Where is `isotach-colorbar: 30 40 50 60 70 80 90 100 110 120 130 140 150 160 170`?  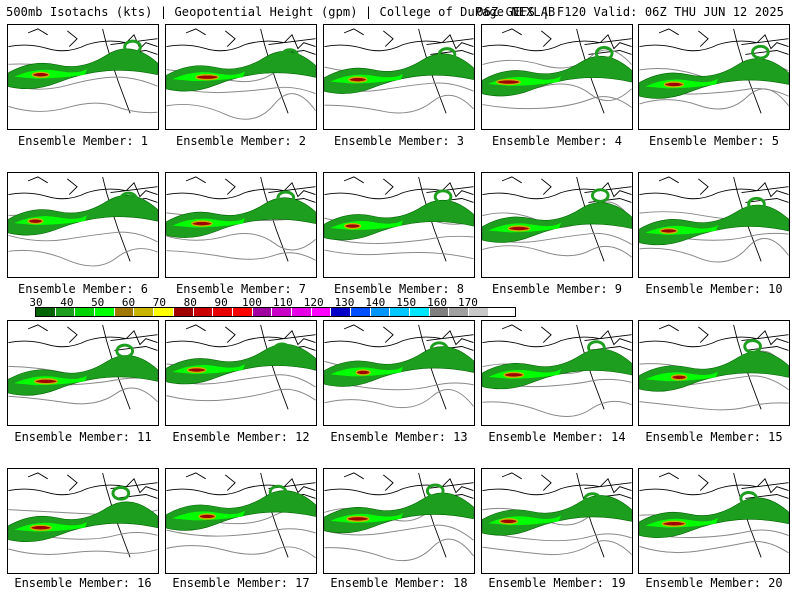
isotach-colorbar: 30 40 50 60 70 80 90 100 110 120 130 140 150 160 170 is located at coordinates (400, 308).